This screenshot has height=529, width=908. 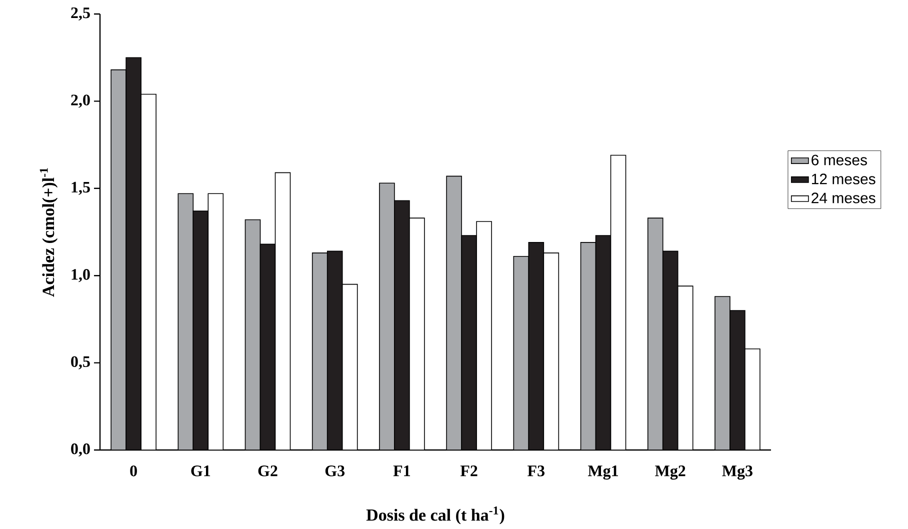 What do you see at coordinates (401, 471) in the screenshot?
I see `x-tick-label: F1` at bounding box center [401, 471].